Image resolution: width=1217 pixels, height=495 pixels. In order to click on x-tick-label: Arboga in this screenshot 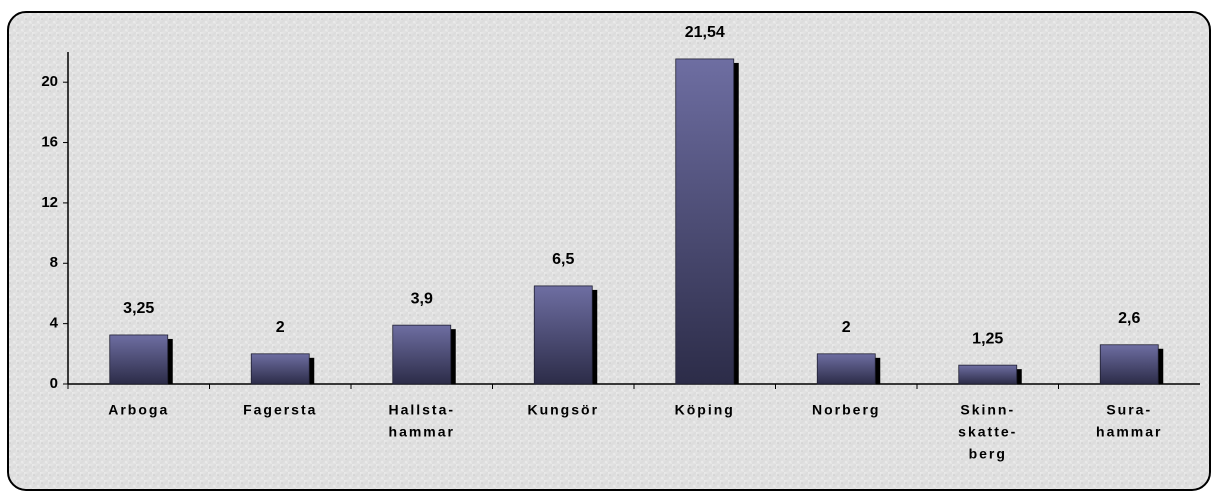, I will do `click(138, 410)`.